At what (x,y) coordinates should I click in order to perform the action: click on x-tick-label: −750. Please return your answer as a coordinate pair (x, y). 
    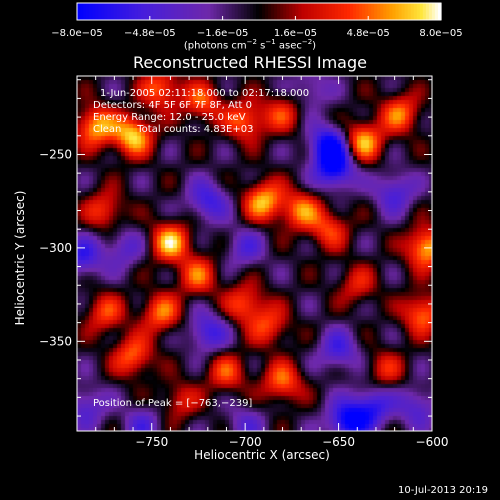
    Looking at the image, I should click on (151, 442).